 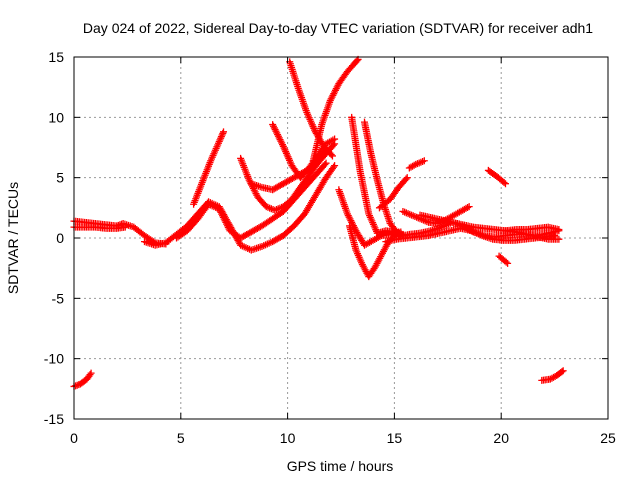 What do you see at coordinates (501, 438) in the screenshot?
I see `x-tick-label: 20` at bounding box center [501, 438].